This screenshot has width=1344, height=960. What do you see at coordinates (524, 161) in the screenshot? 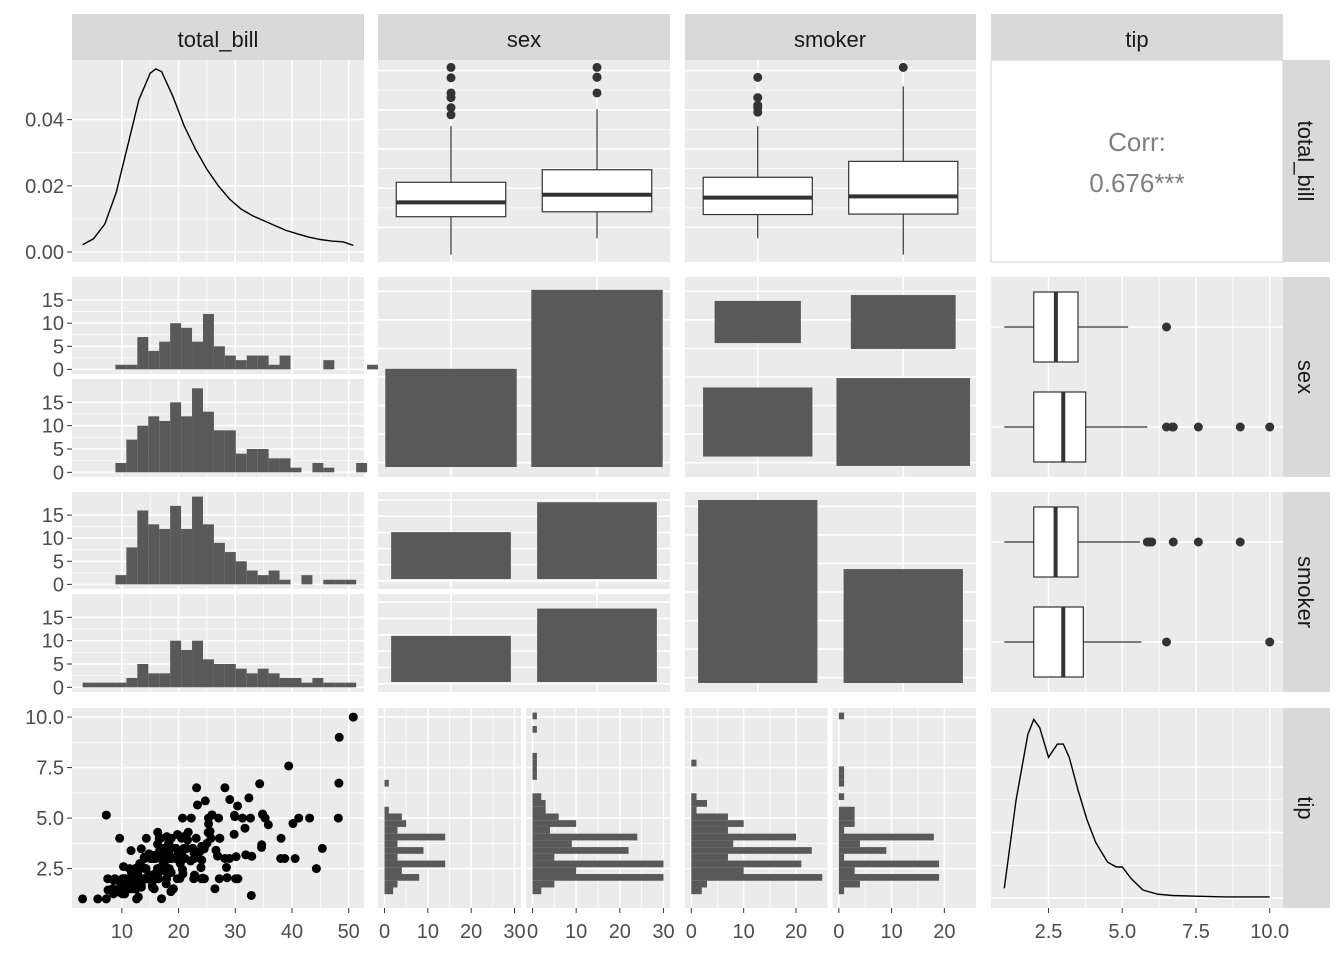
I see `panel-total-bill-by-sex` at bounding box center [524, 161].